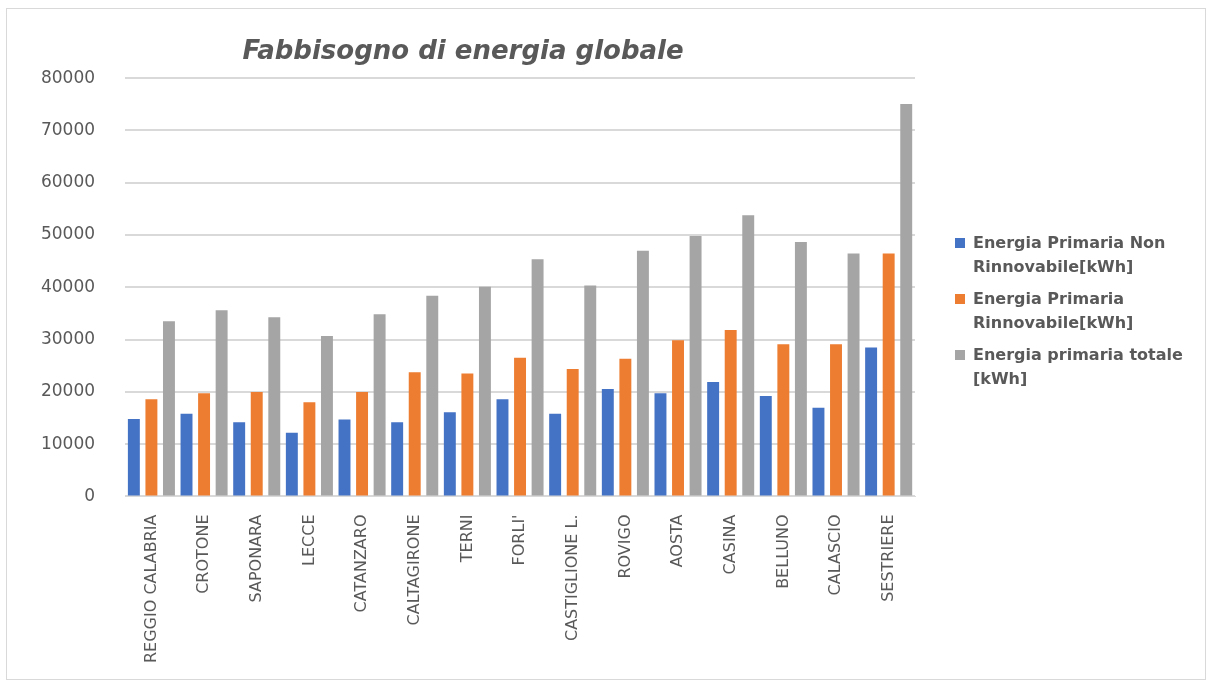 This screenshot has height=682, width=1208. I want to click on x-tick-label: CASINA, so click(729, 544).